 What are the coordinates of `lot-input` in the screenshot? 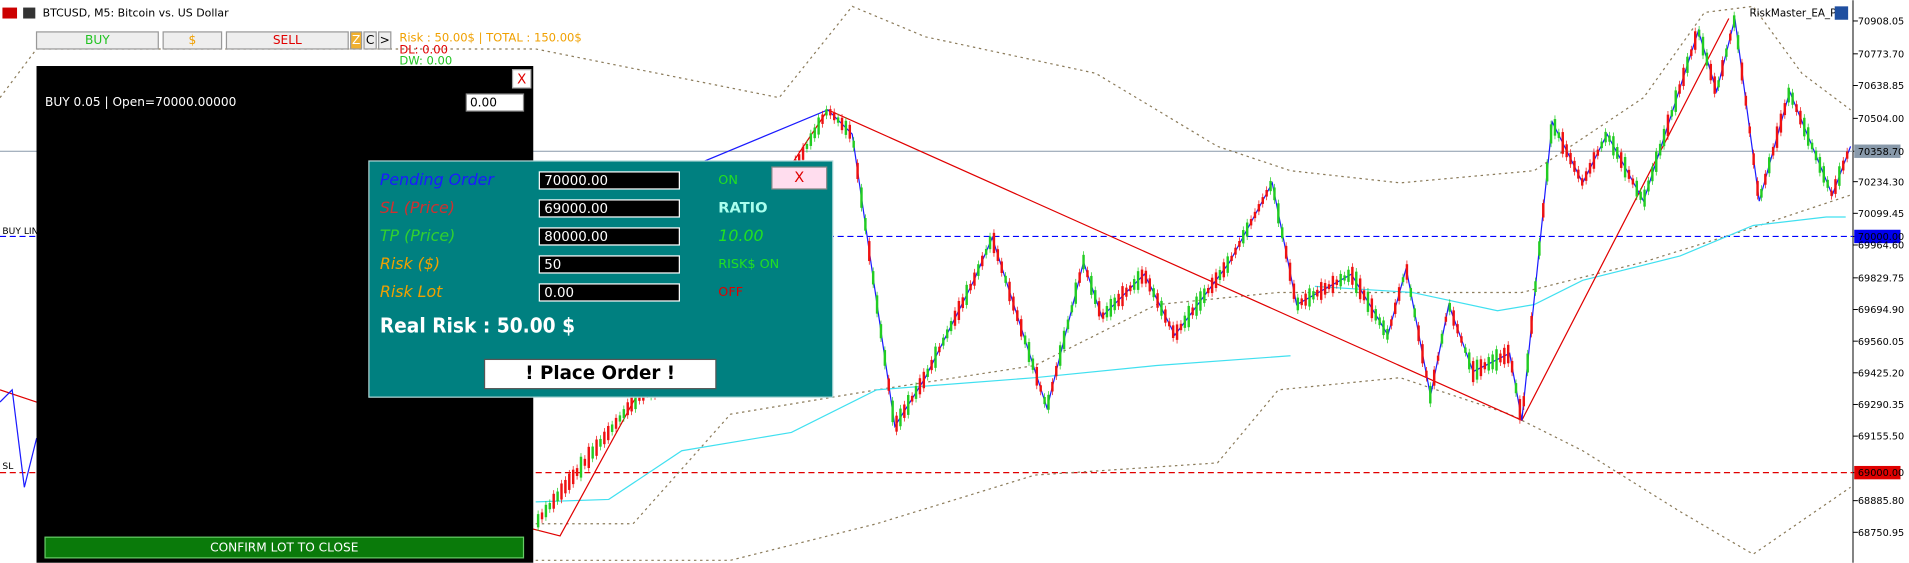 It's located at (495, 102).